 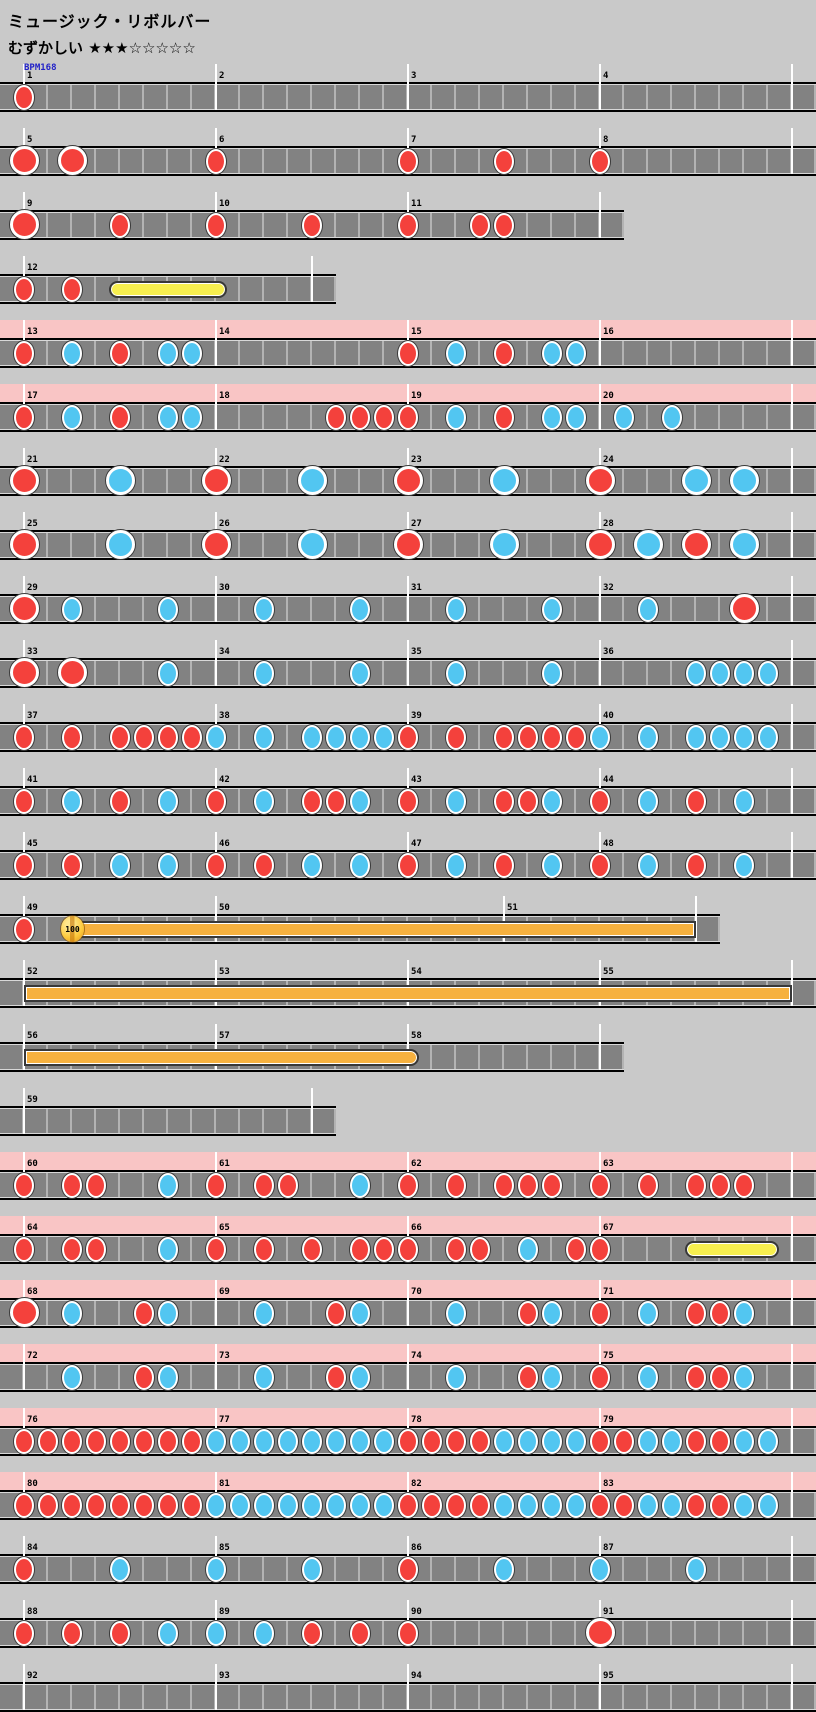 What do you see at coordinates (416, 1548) in the screenshot?
I see `measure-number: 86` at bounding box center [416, 1548].